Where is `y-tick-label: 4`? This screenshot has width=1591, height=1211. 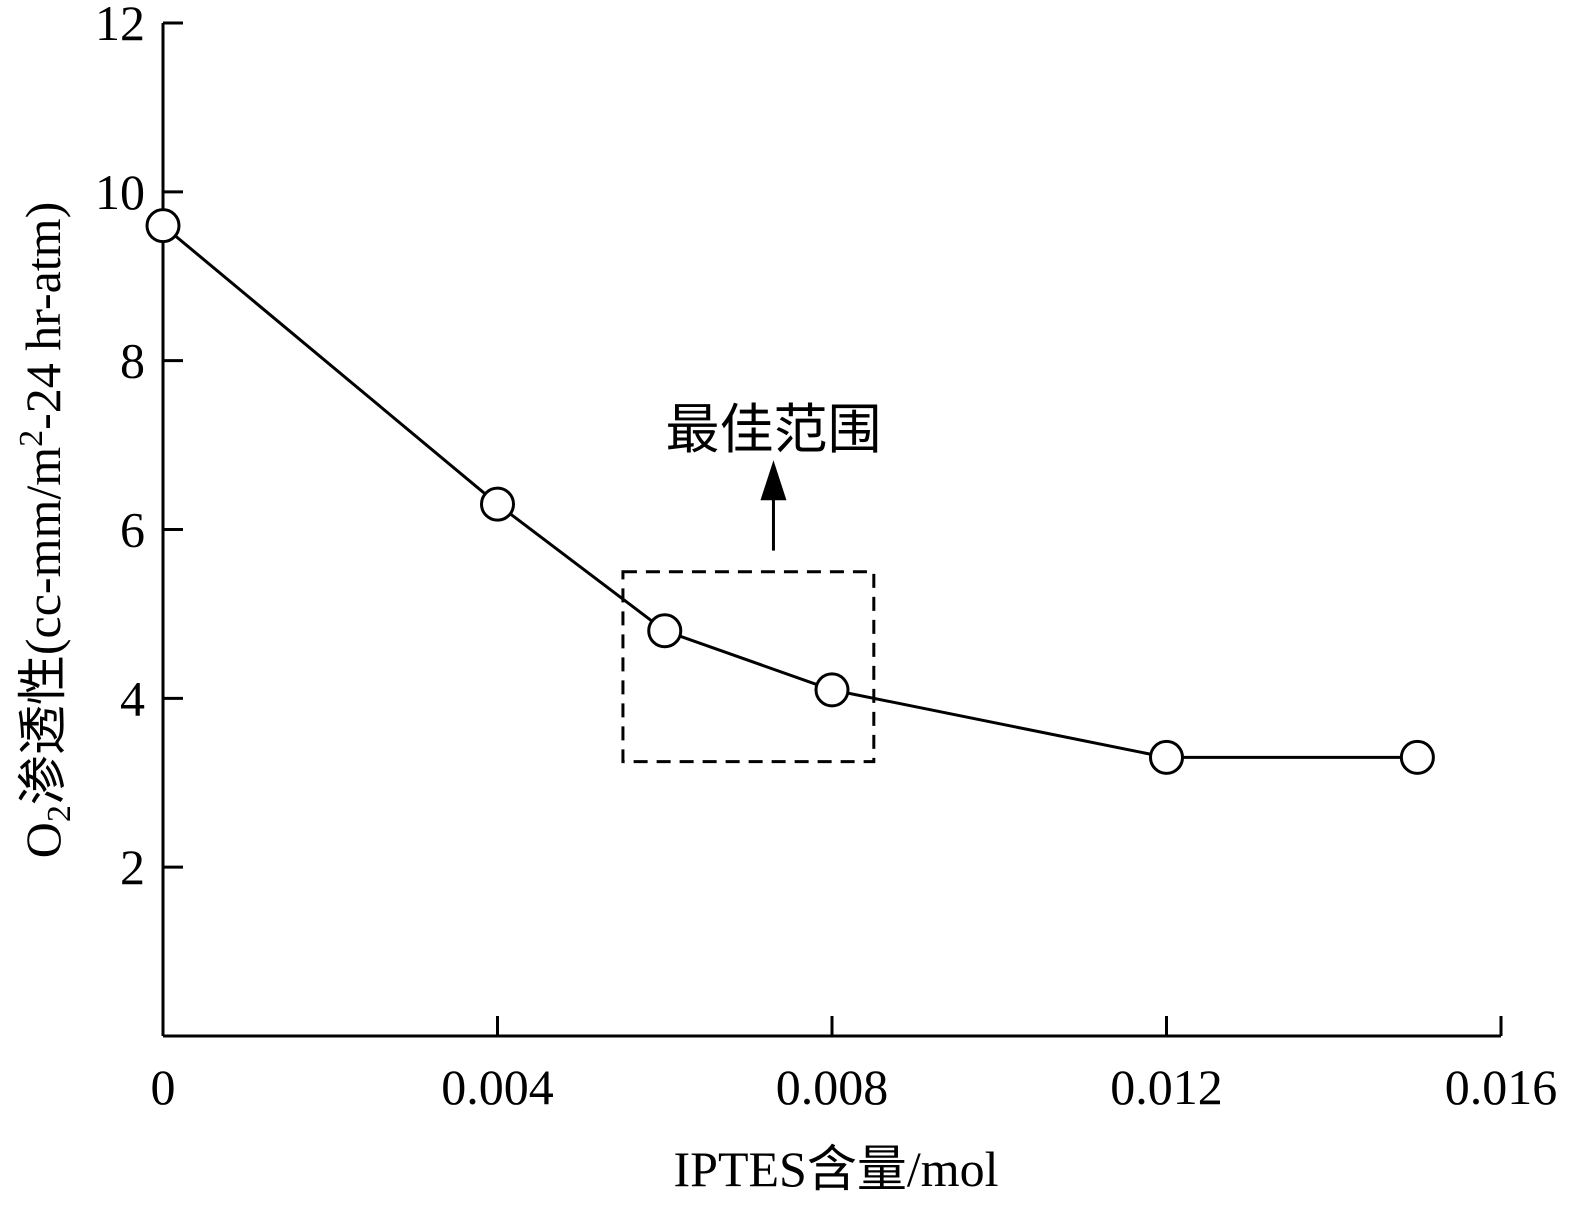
y-tick-label: 4 is located at coordinates (132, 698).